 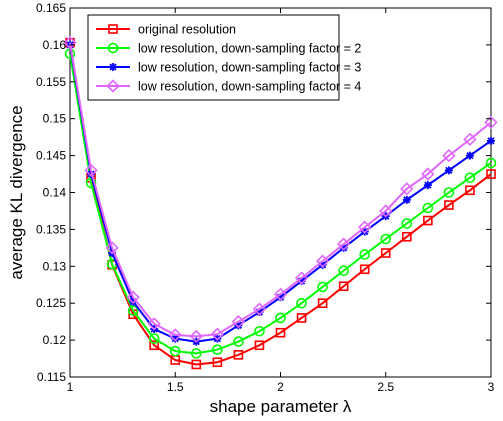 I want to click on legend-entry: original resolution, so click(x=166, y=30).